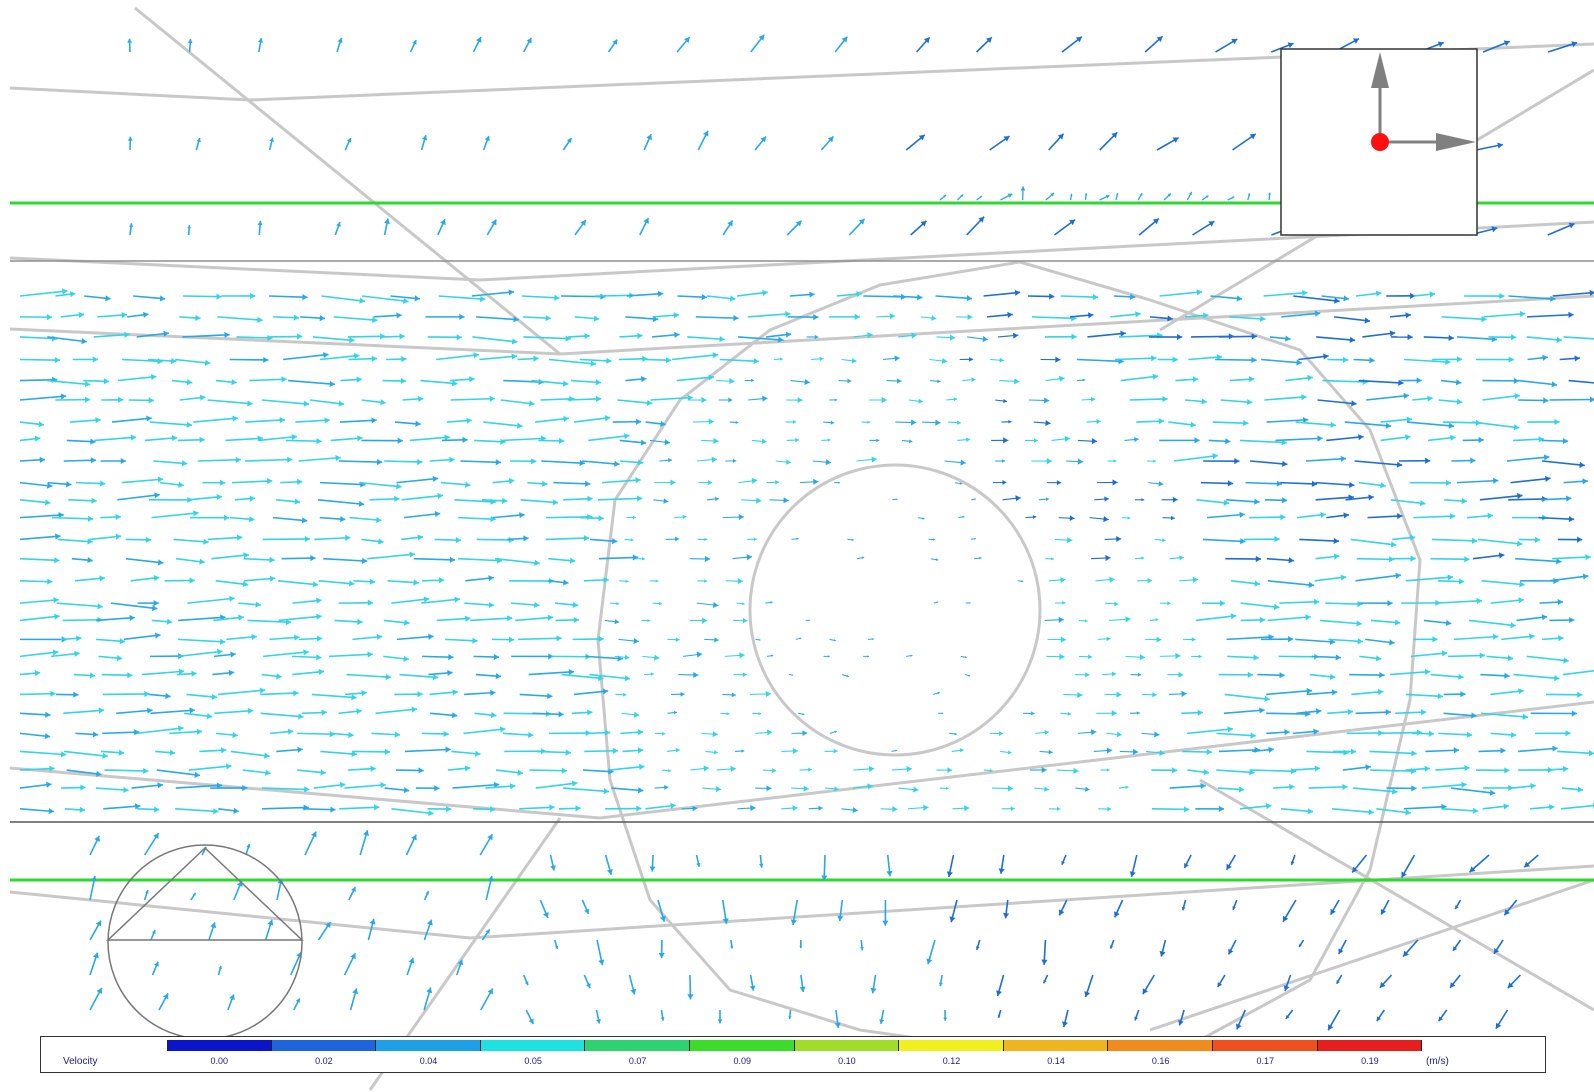 This screenshot has width=1594, height=1092. Describe the element at coordinates (742, 1045) in the screenshot. I see `legend-swatch` at that location.